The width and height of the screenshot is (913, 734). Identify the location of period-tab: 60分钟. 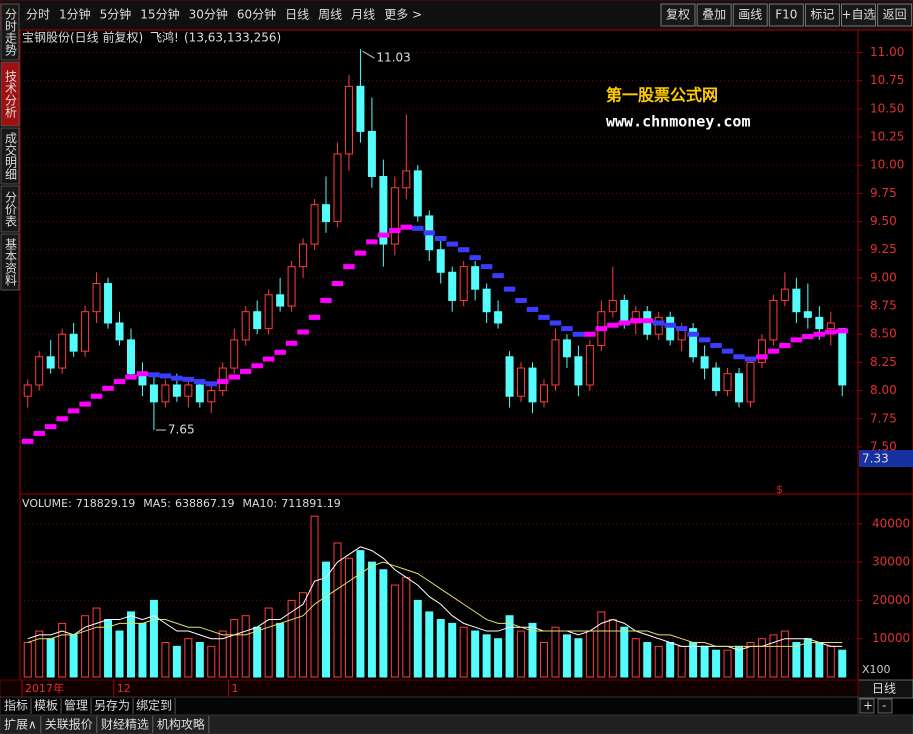
(256, 14).